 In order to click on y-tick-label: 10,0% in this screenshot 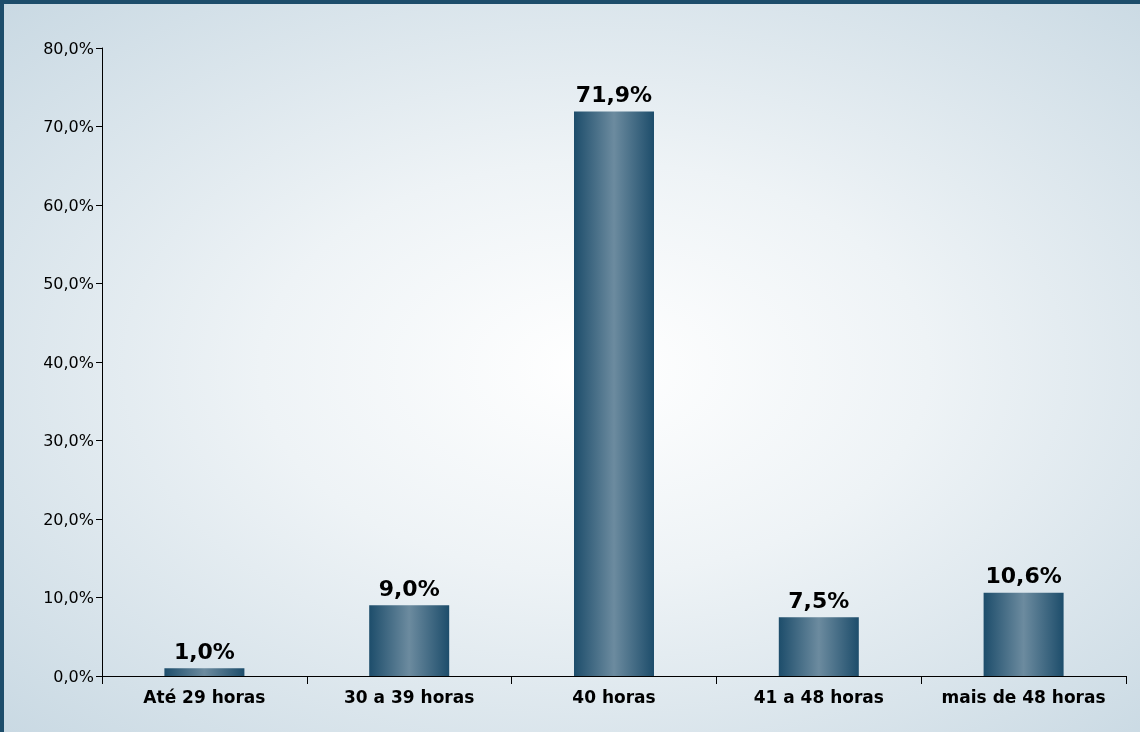, I will do `click(68, 597)`.